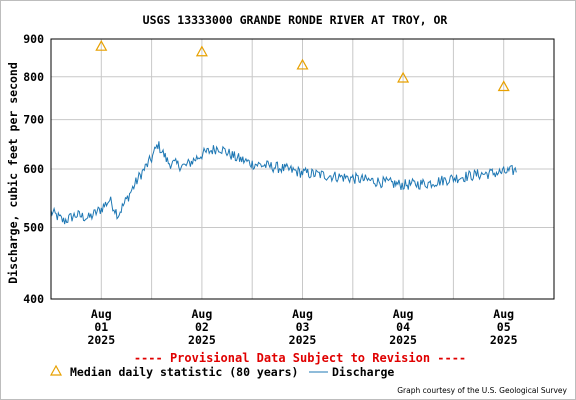  What do you see at coordinates (56, 370) in the screenshot?
I see `legend-median-marker` at bounding box center [56, 370].